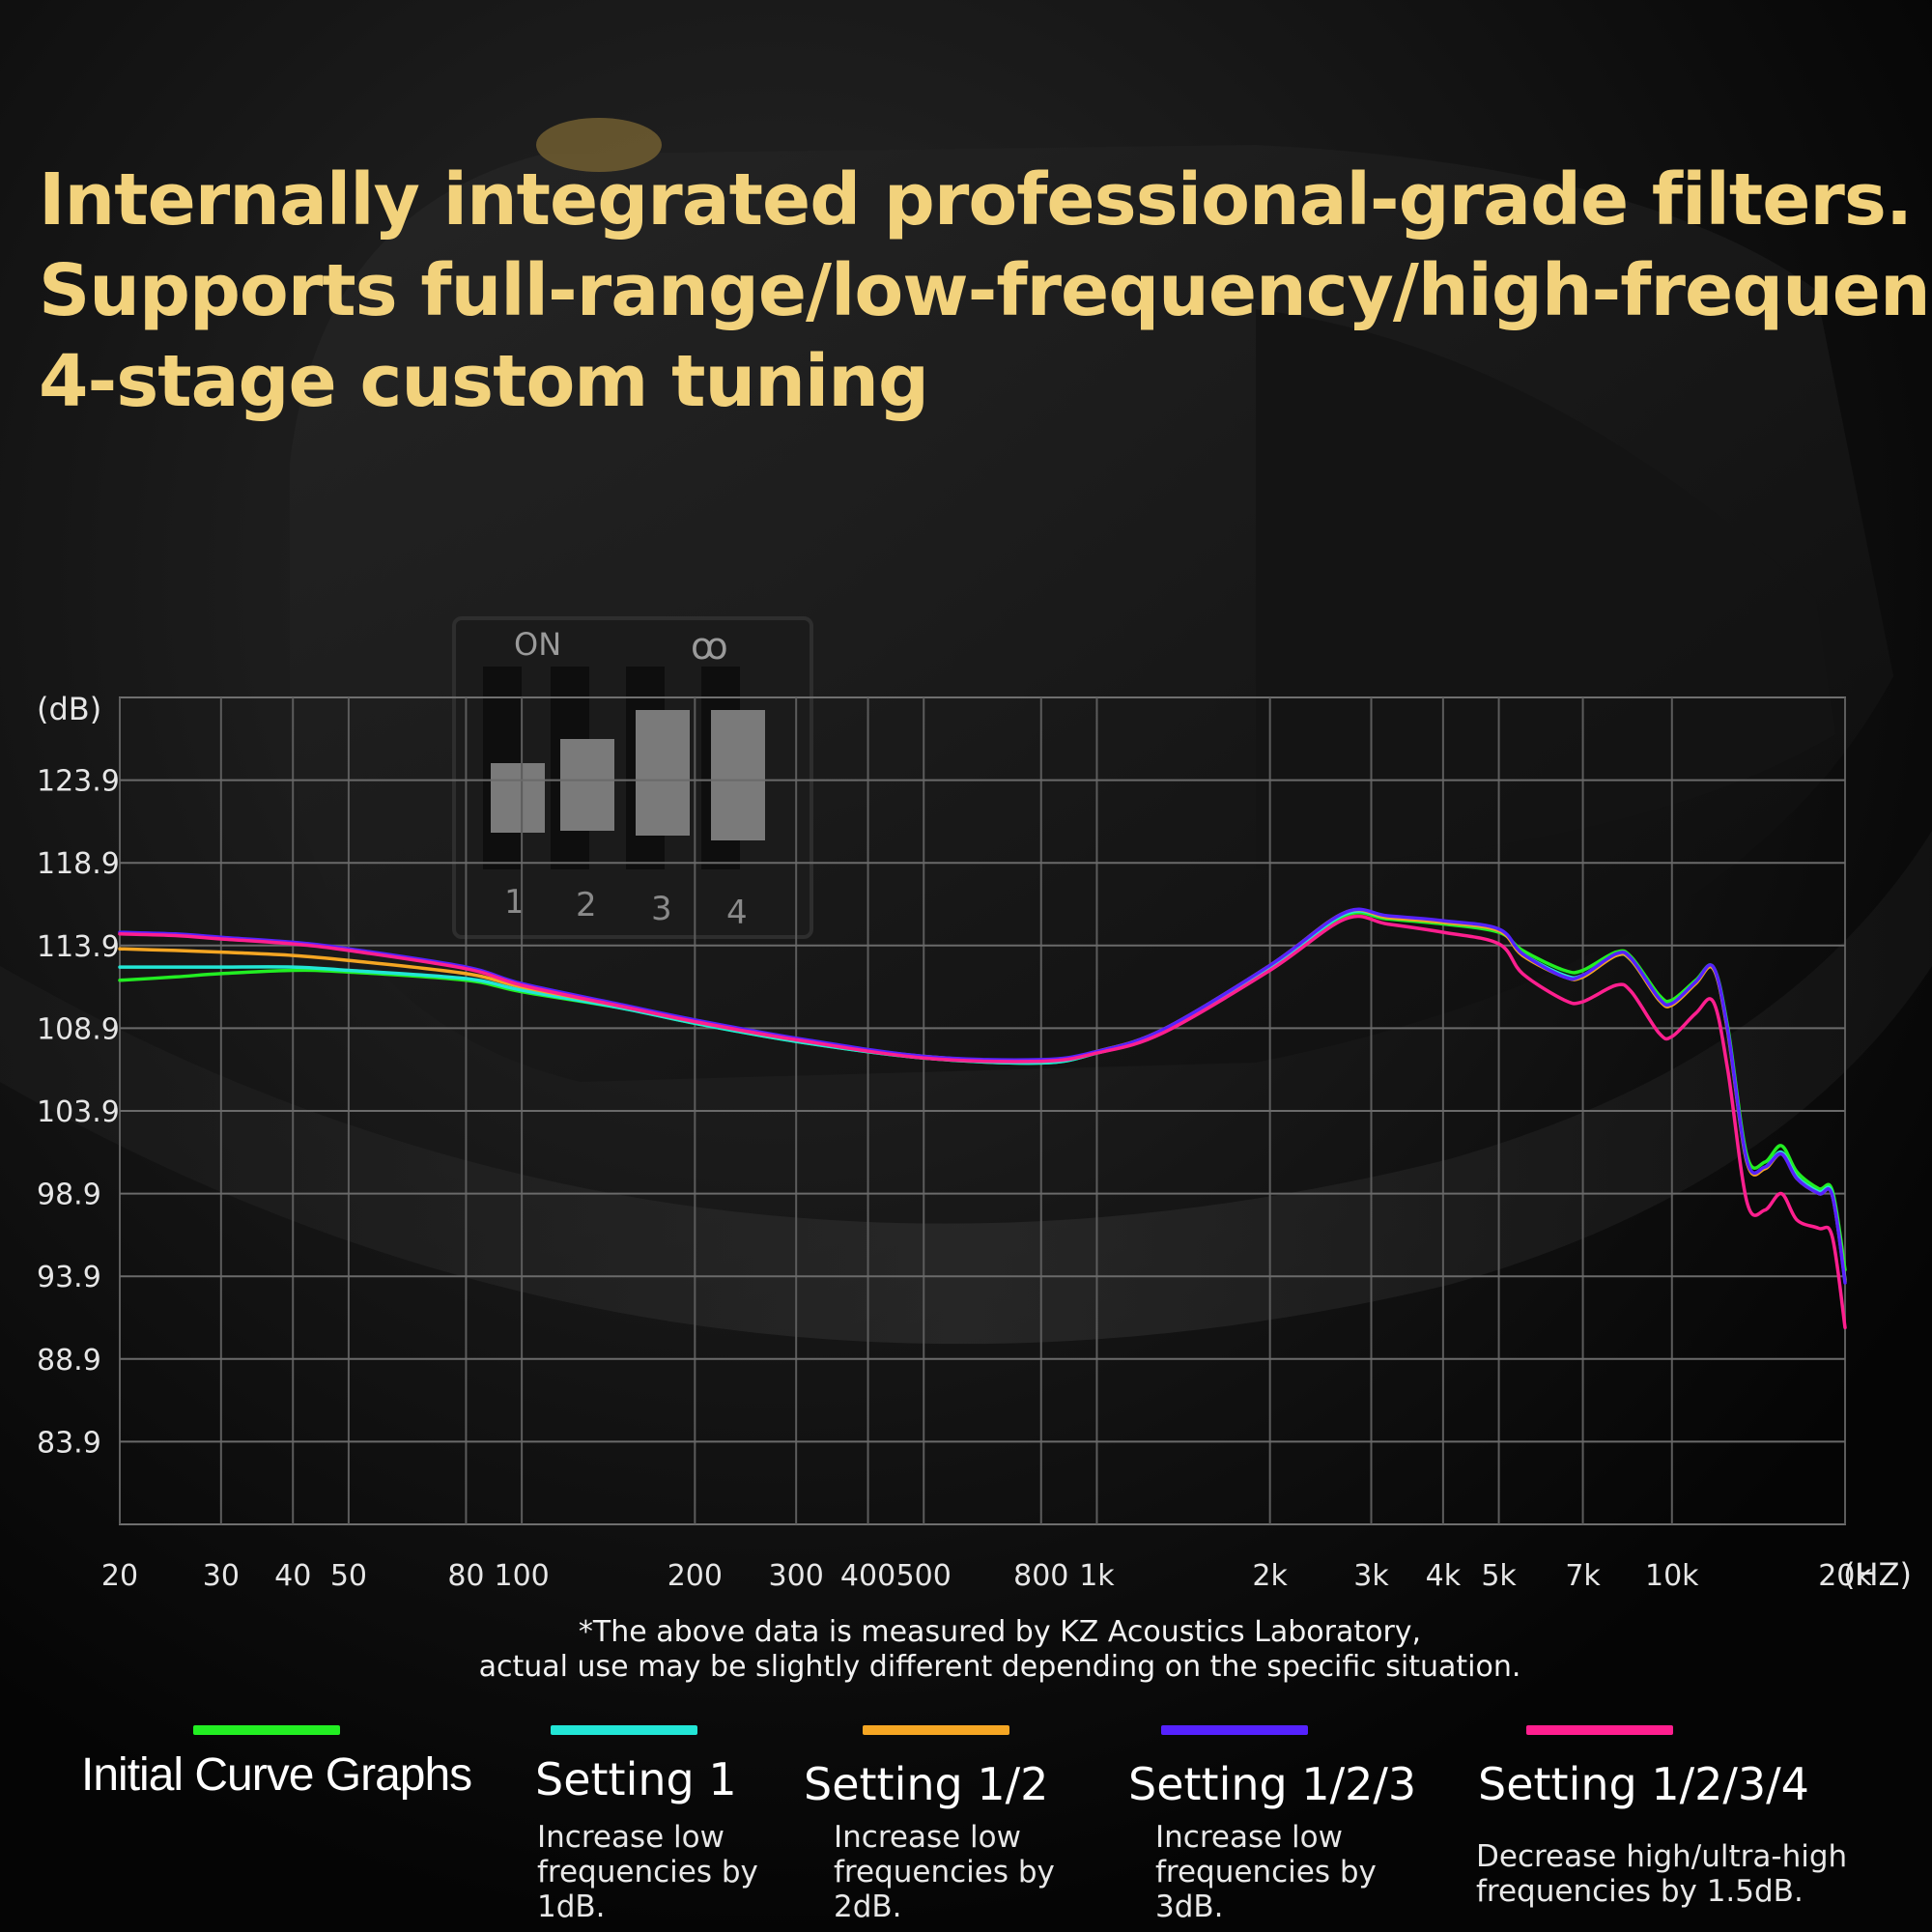  What do you see at coordinates (292, 1576) in the screenshot?
I see `x-tick-label: 40` at bounding box center [292, 1576].